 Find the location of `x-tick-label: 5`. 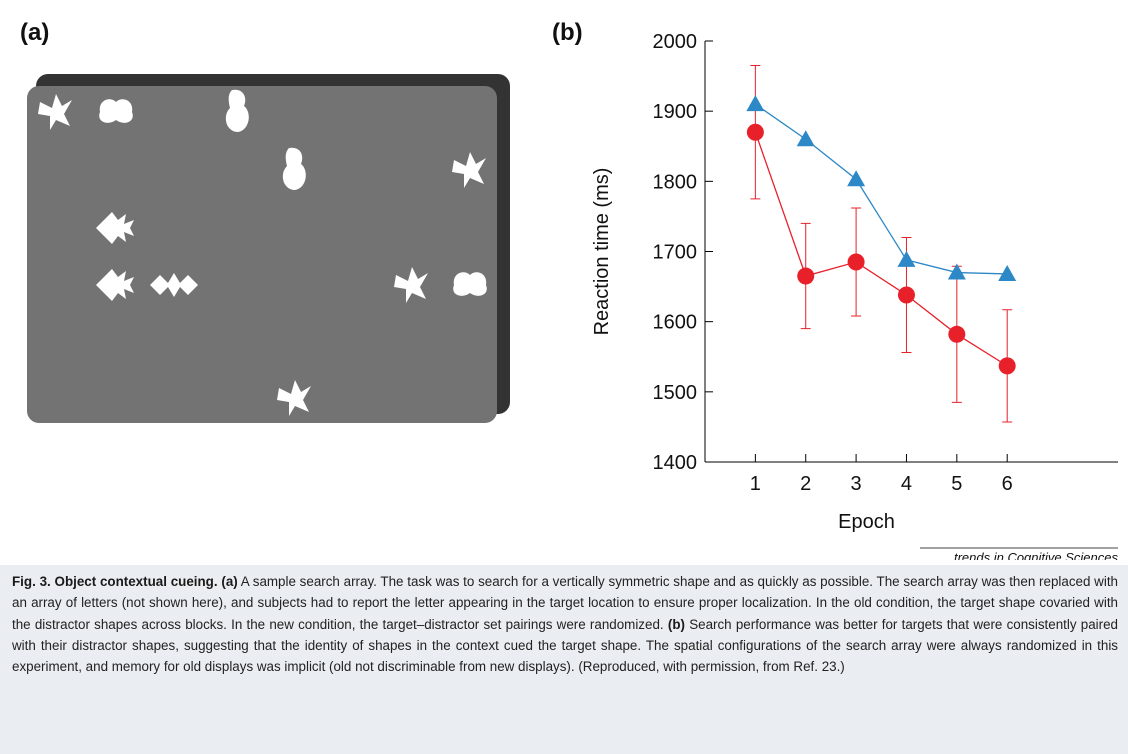

x-tick-label: 5 is located at coordinates (956, 484).